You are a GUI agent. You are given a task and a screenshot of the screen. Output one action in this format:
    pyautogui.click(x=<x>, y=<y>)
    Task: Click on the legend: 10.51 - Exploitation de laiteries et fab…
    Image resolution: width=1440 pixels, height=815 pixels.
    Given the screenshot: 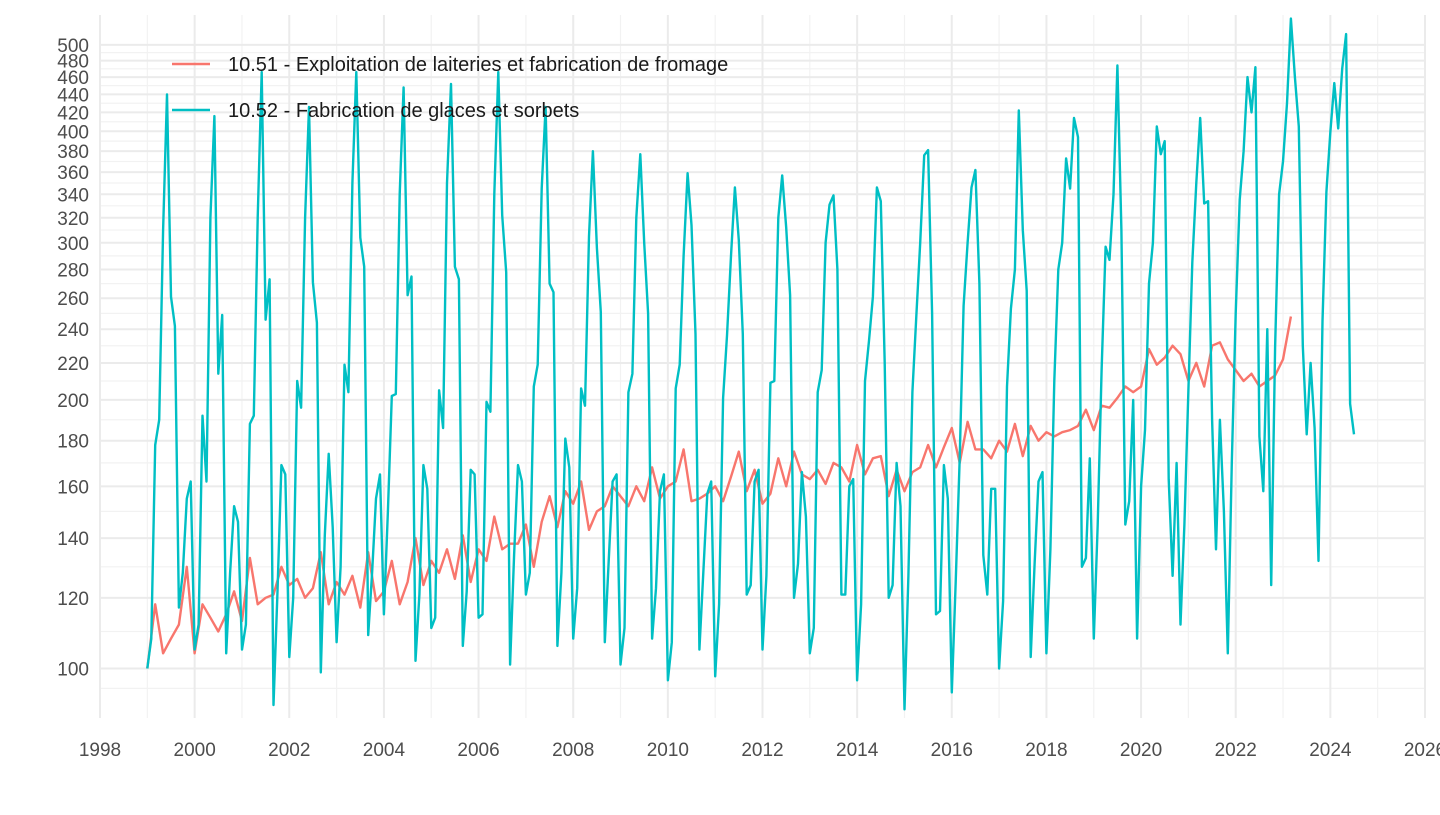 What is the action you would take?
    pyautogui.click(x=450, y=88)
    